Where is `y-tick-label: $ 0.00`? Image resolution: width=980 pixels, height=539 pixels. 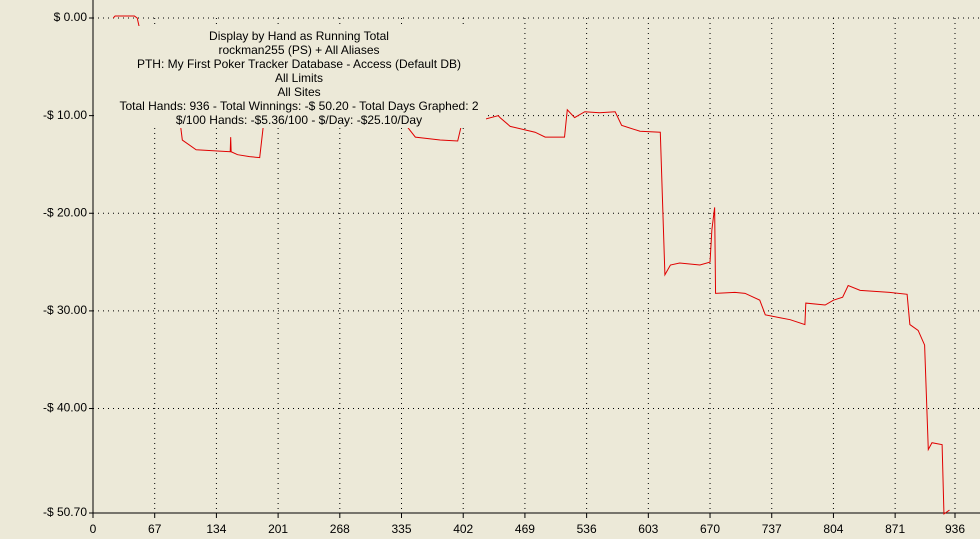 y-tick-label: $ 0.00 is located at coordinates (71, 17).